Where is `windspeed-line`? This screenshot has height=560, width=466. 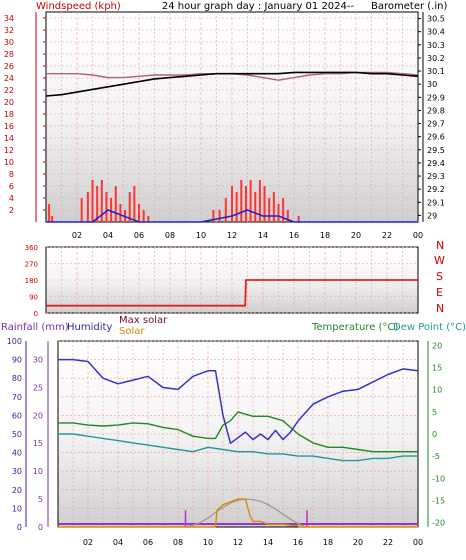 windspeed-line is located at coordinates (232, 216).